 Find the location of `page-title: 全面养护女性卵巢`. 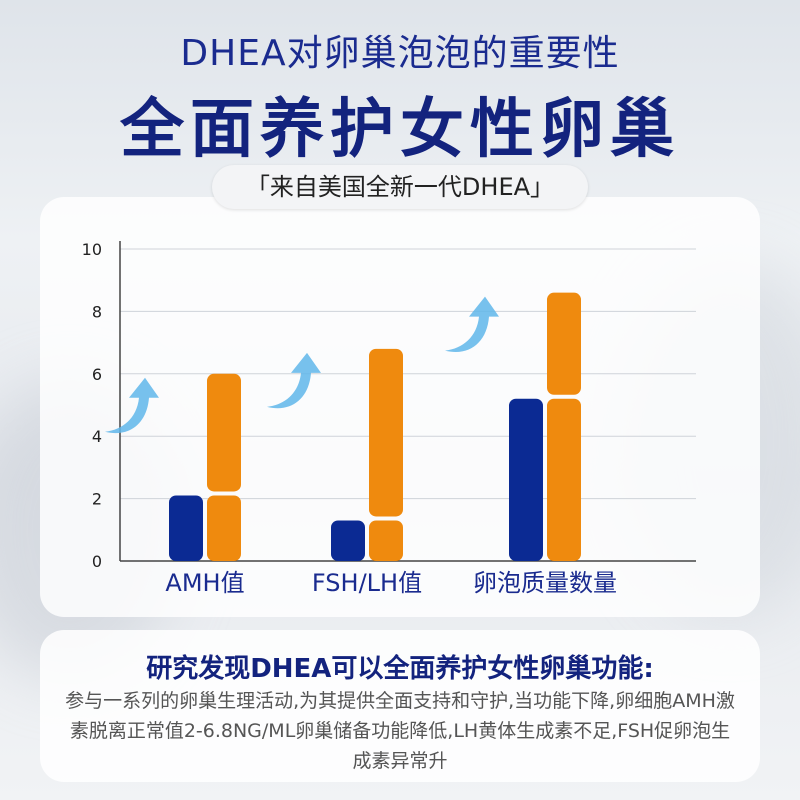

page-title: 全面养护女性卵巢 is located at coordinates (400, 130).